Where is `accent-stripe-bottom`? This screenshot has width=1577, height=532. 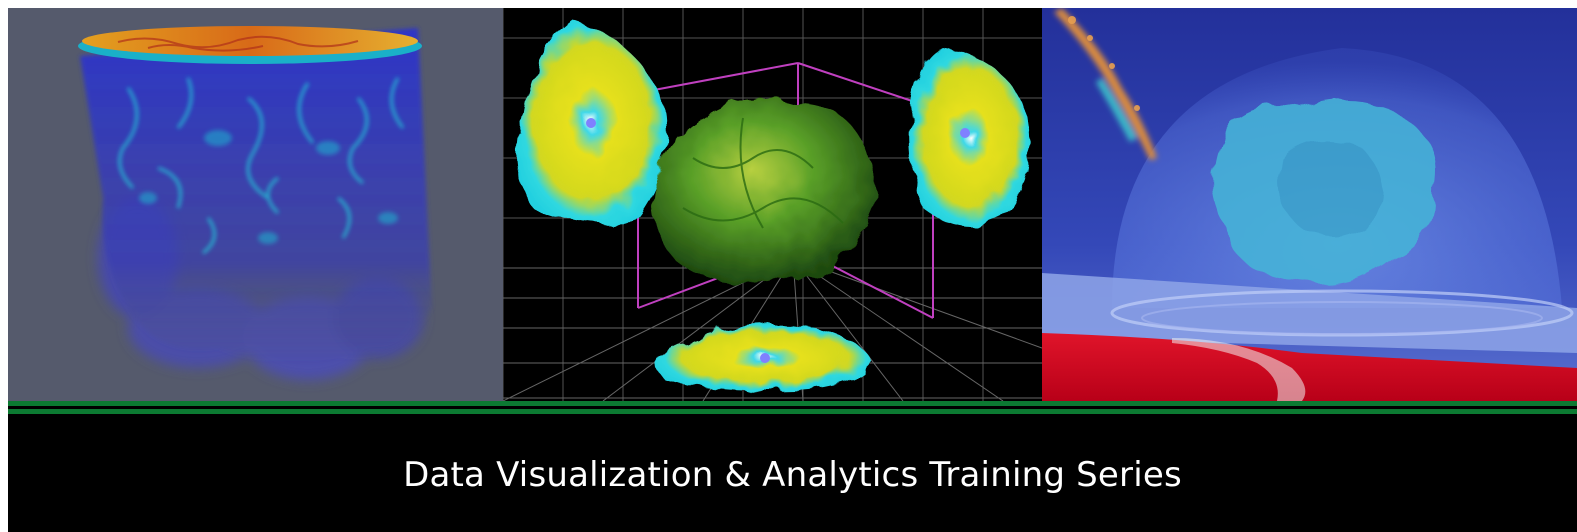 accent-stripe-bottom is located at coordinates (792, 411).